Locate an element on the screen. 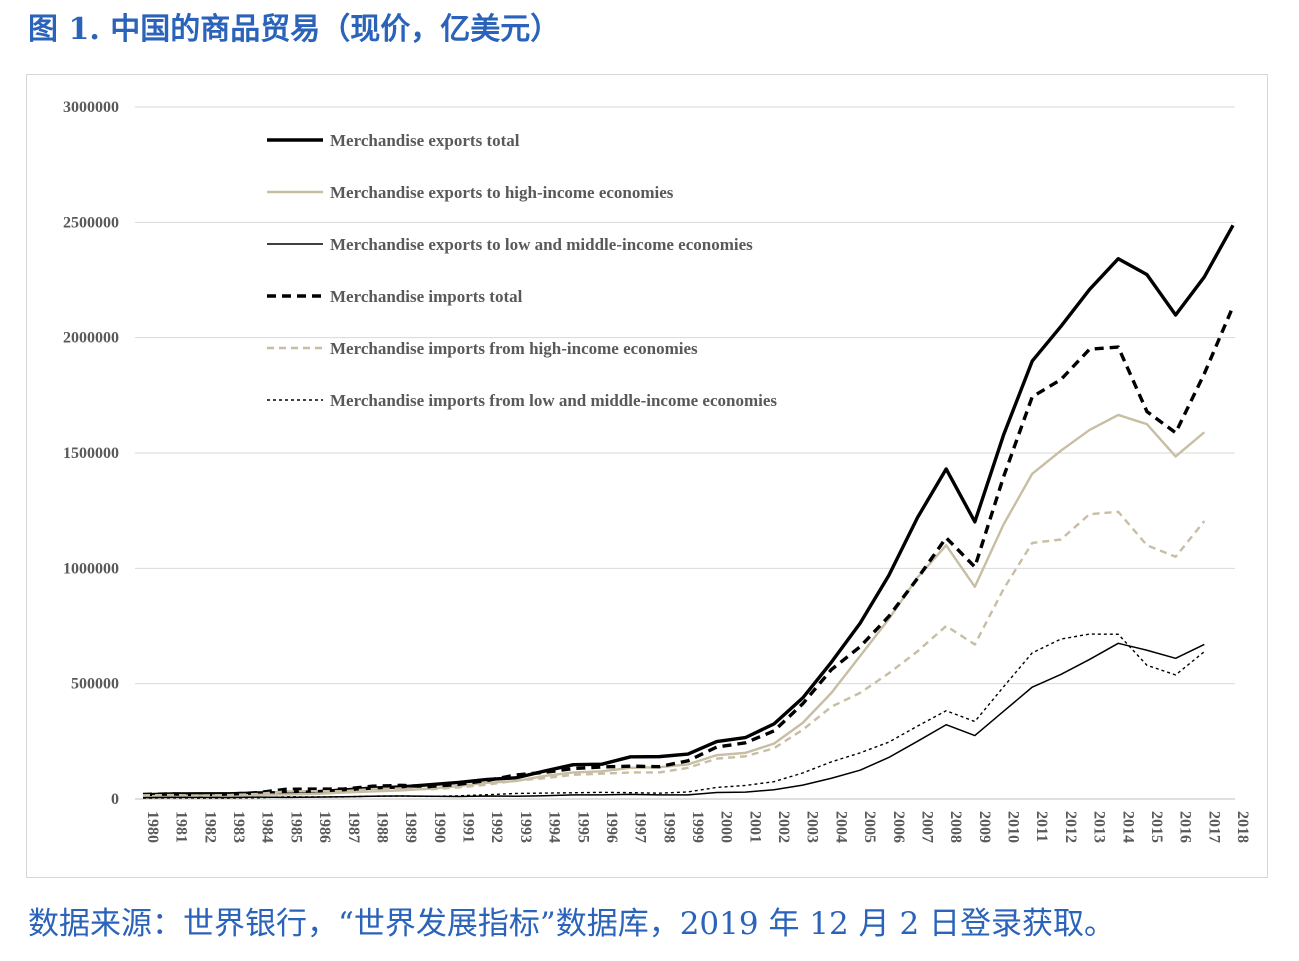  x-tick-label: 1987 is located at coordinates (353, 827).